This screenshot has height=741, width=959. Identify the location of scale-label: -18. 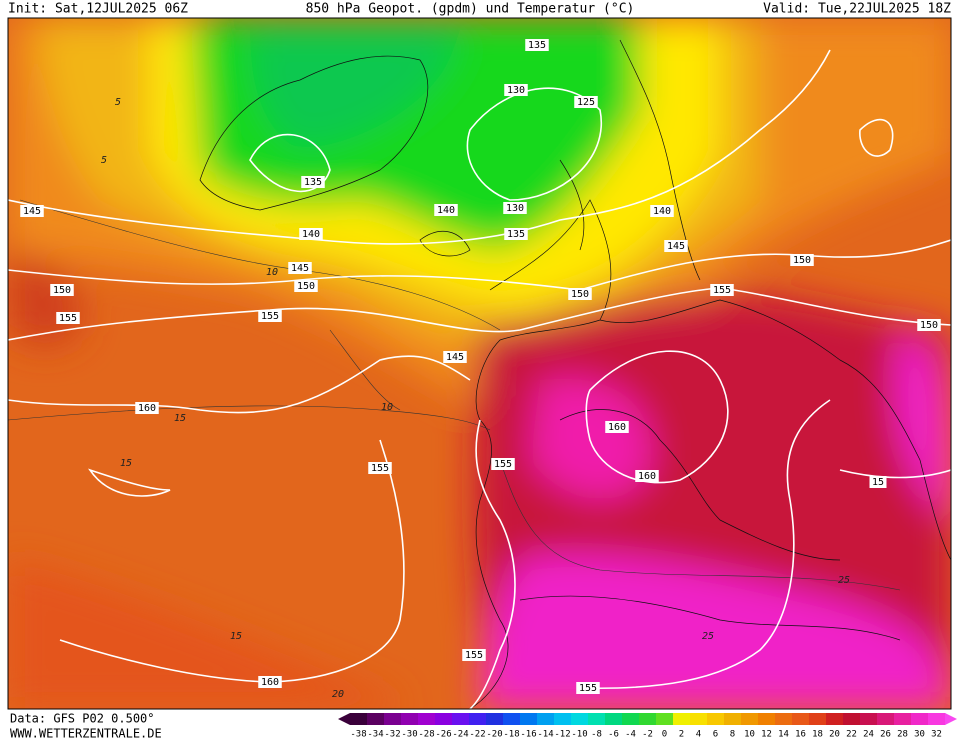
(511, 735).